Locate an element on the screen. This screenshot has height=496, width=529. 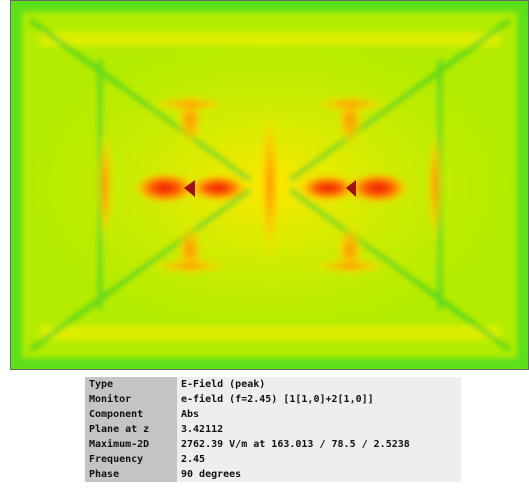
info-label: Component is located at coordinates (131, 414).